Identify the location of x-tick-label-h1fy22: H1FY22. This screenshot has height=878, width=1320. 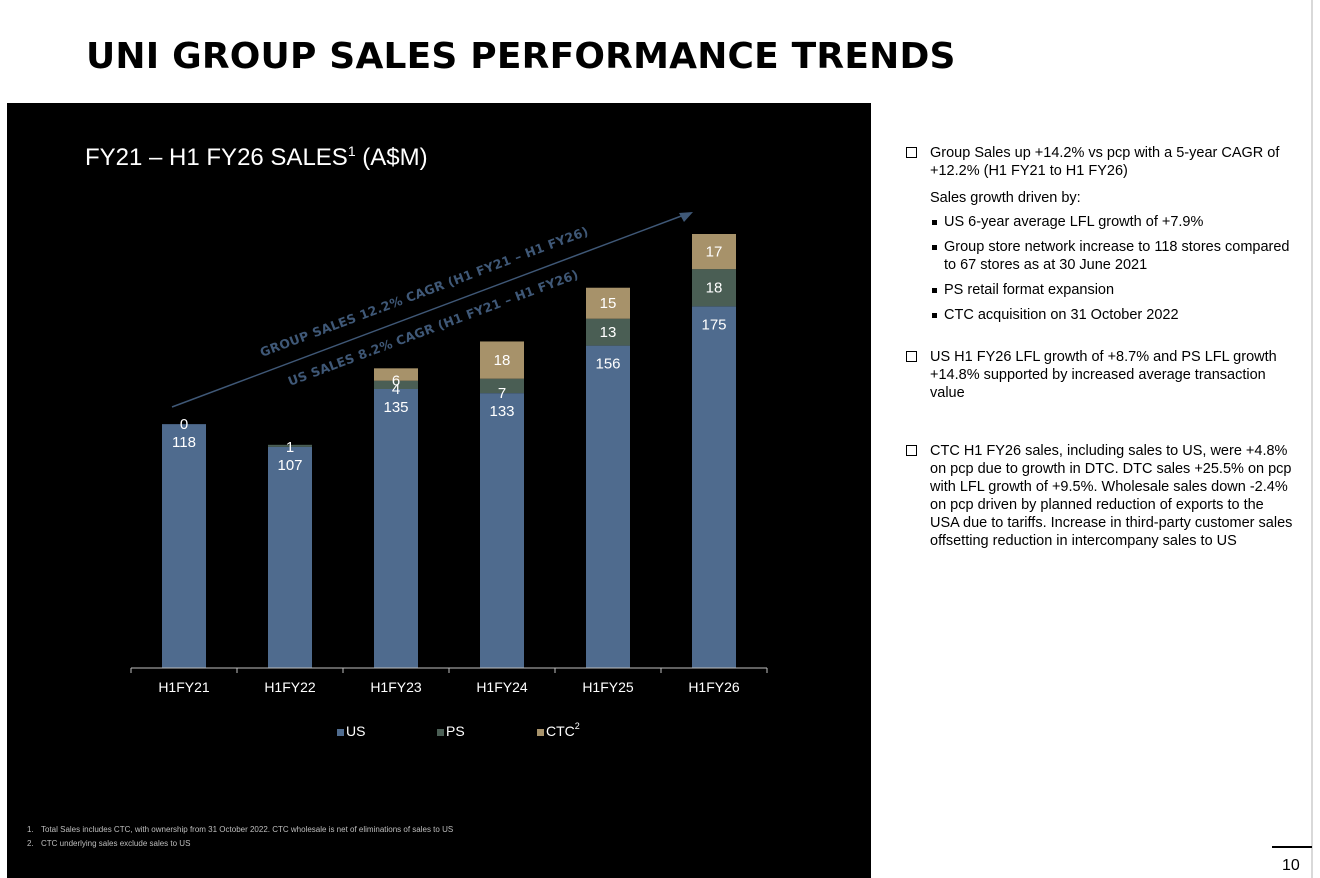
(290, 687).